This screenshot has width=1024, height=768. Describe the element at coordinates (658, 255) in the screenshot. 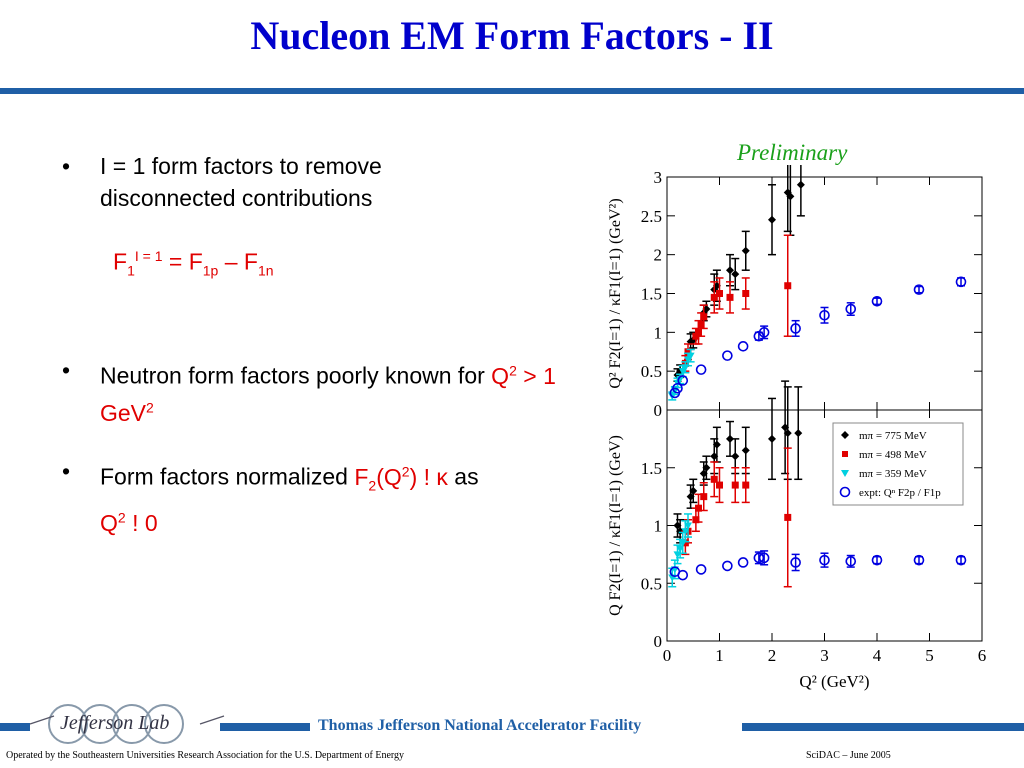

I see `y-tick-label: 2` at that location.